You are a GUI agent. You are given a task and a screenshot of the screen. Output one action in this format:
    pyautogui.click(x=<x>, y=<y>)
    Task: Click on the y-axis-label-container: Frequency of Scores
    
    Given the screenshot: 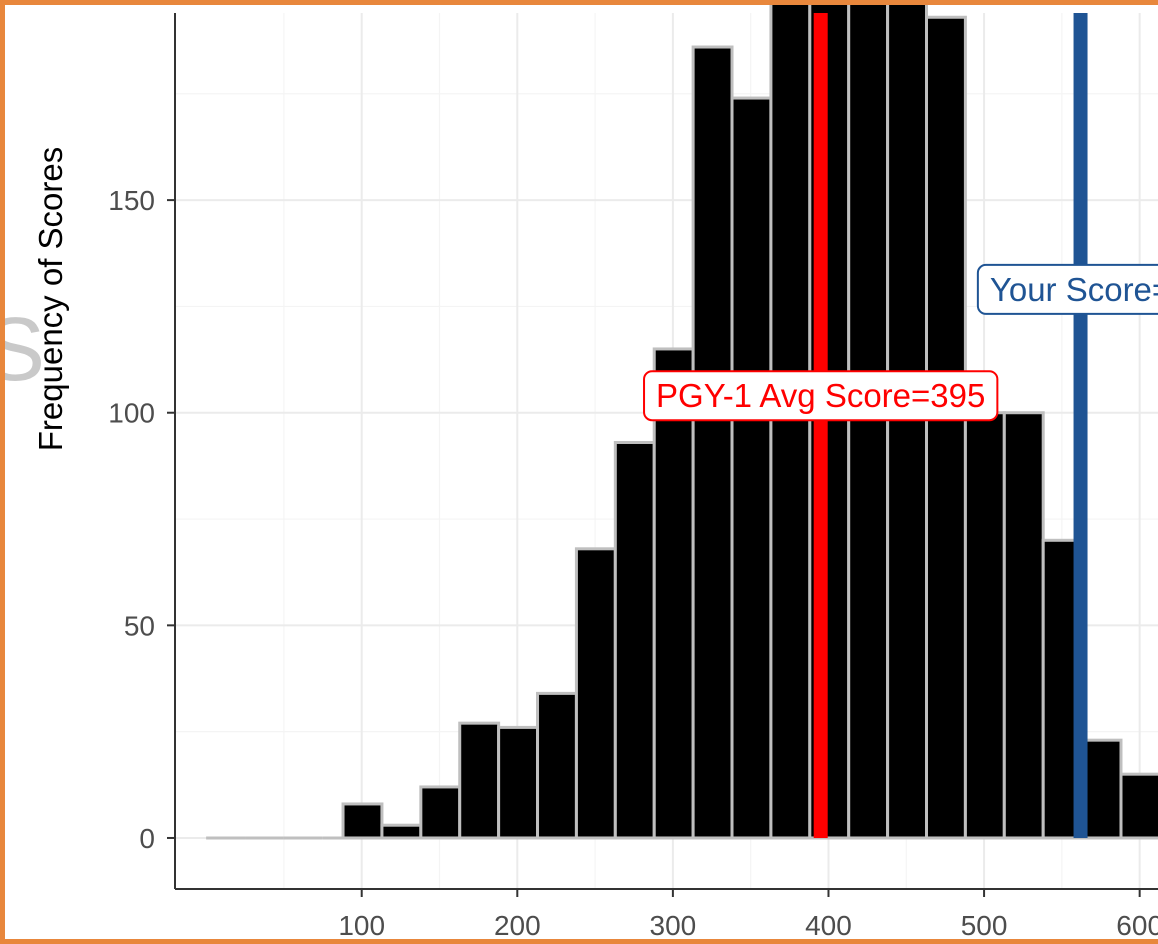 What is the action you would take?
    pyautogui.click(x=51, y=299)
    